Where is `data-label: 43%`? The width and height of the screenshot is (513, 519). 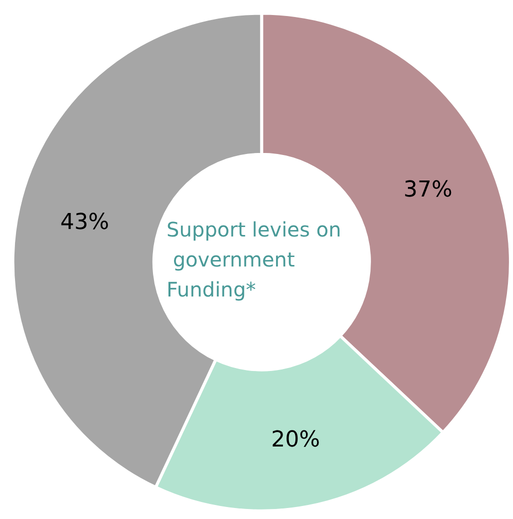 data-label: 43% is located at coordinates (85, 223).